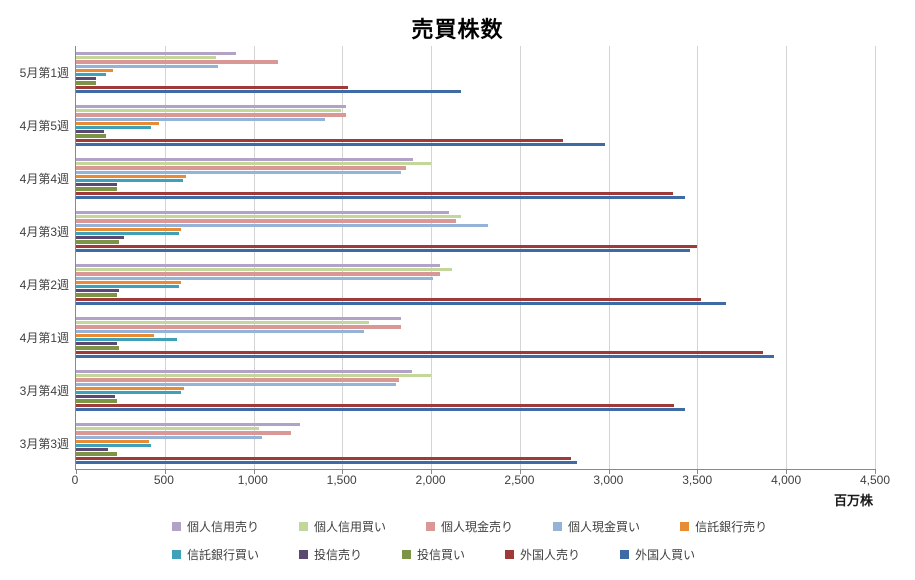 The image size is (915, 580). What do you see at coordinates (37, 258) in the screenshot?
I see `y-axis-labels: 5月第1週 4月第5週 4月第4週 4月第3週 4月第2週 4月第1週 3月第4週 3月第3週` at bounding box center [37, 258].